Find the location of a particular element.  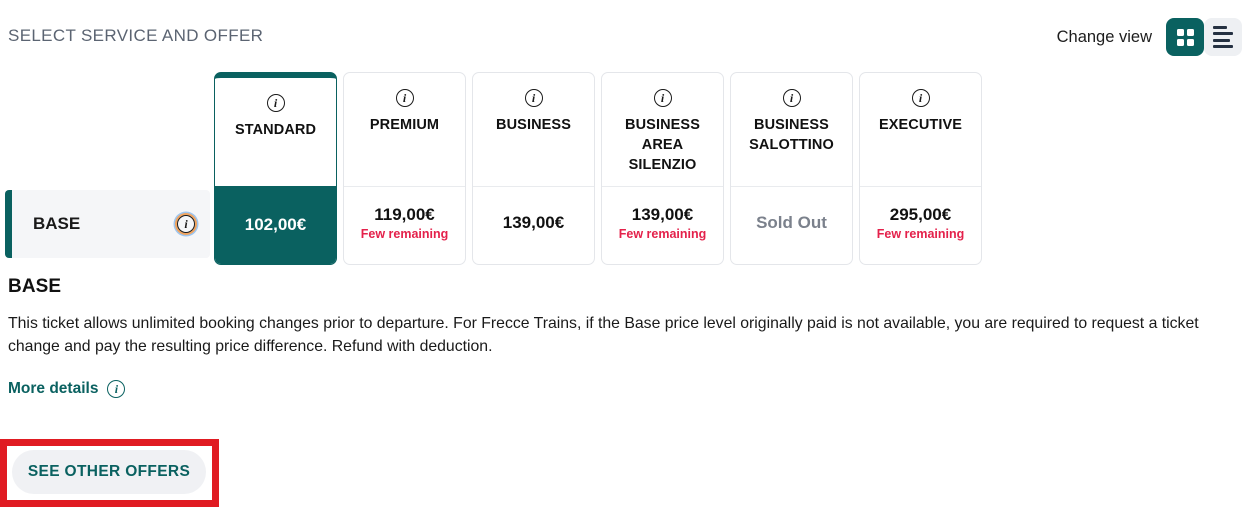

card-header: i BUSINESS SALOTTINO is located at coordinates (791, 129).